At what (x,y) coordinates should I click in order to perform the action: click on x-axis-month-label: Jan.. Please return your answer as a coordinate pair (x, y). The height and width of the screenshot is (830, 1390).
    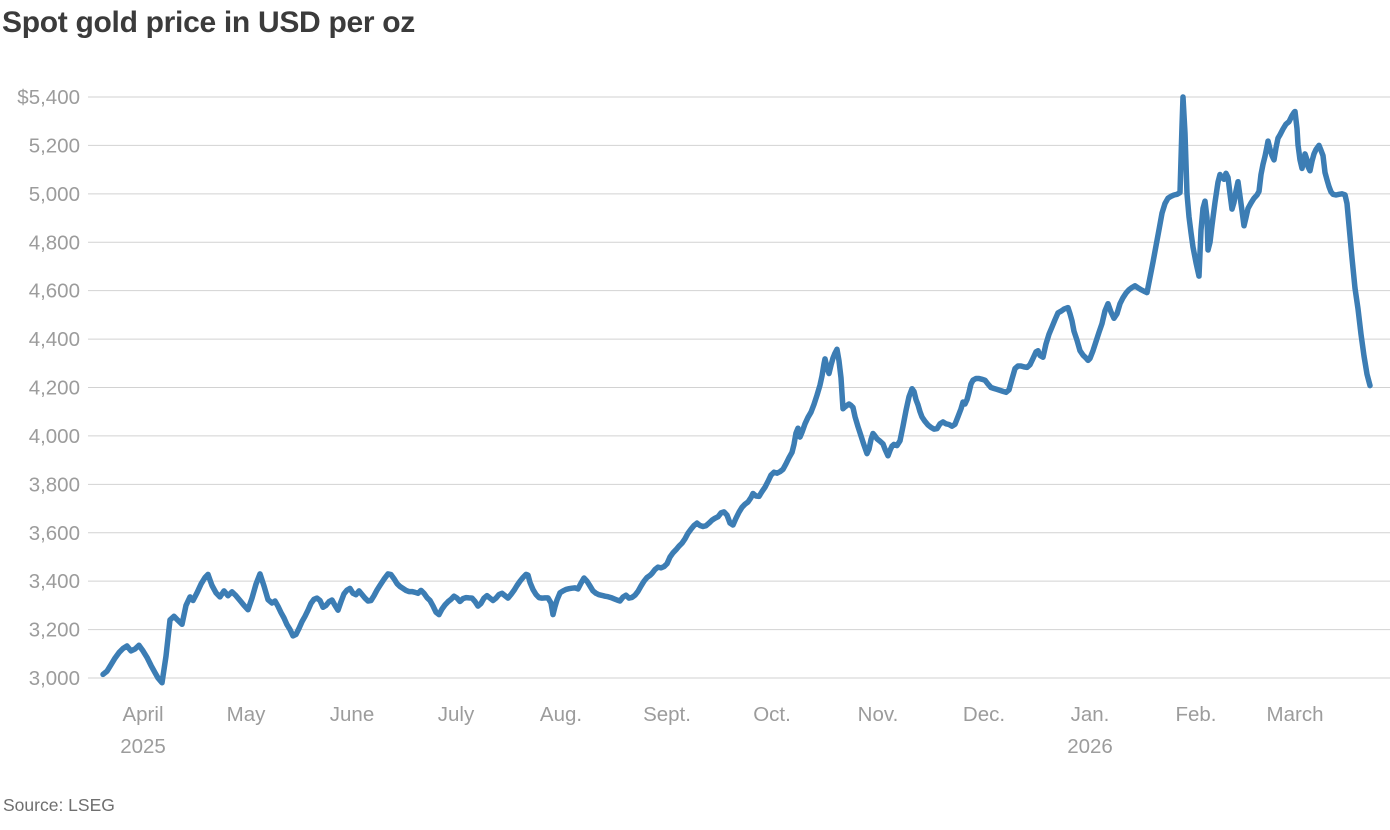
    Looking at the image, I should click on (1090, 714).